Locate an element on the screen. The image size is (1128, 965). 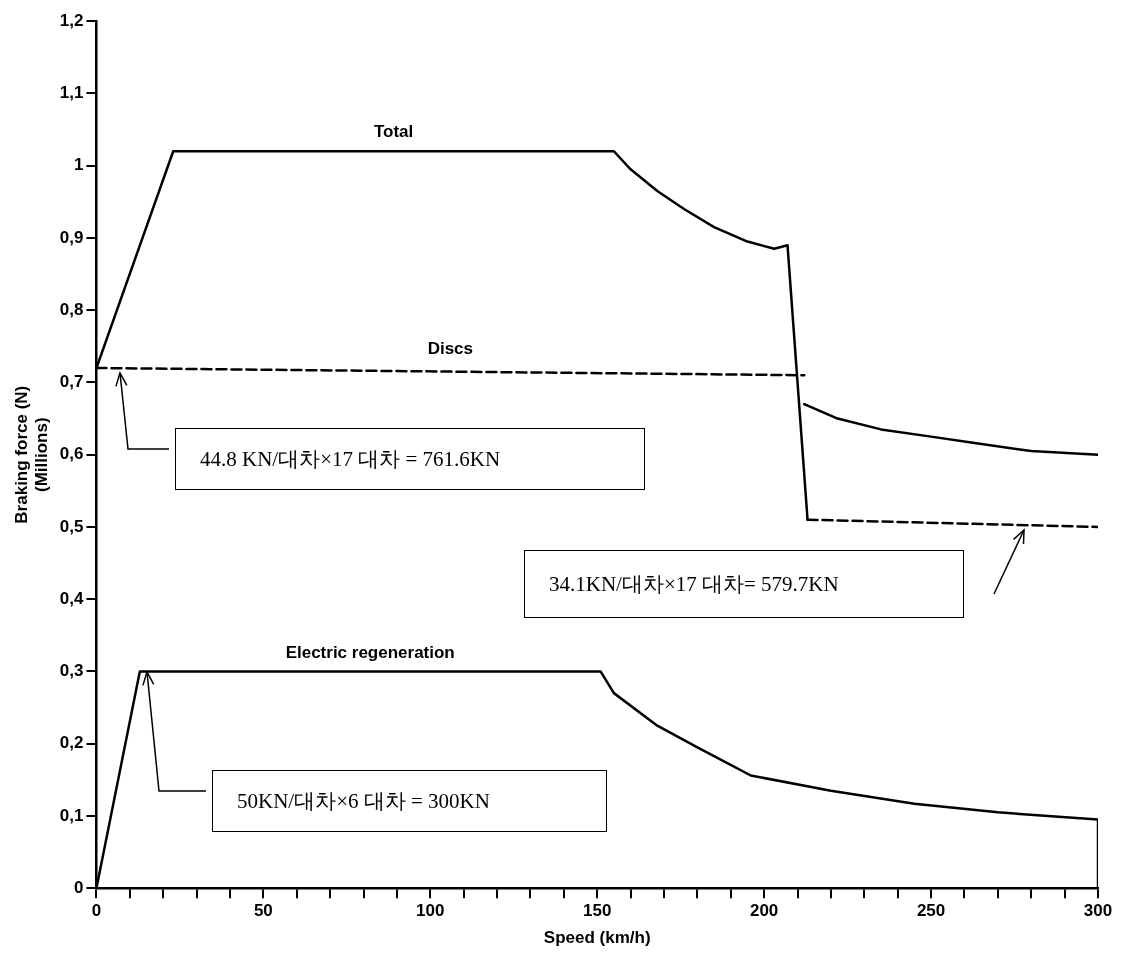
y-tick-label: 0,5 is located at coordinates (71, 526).